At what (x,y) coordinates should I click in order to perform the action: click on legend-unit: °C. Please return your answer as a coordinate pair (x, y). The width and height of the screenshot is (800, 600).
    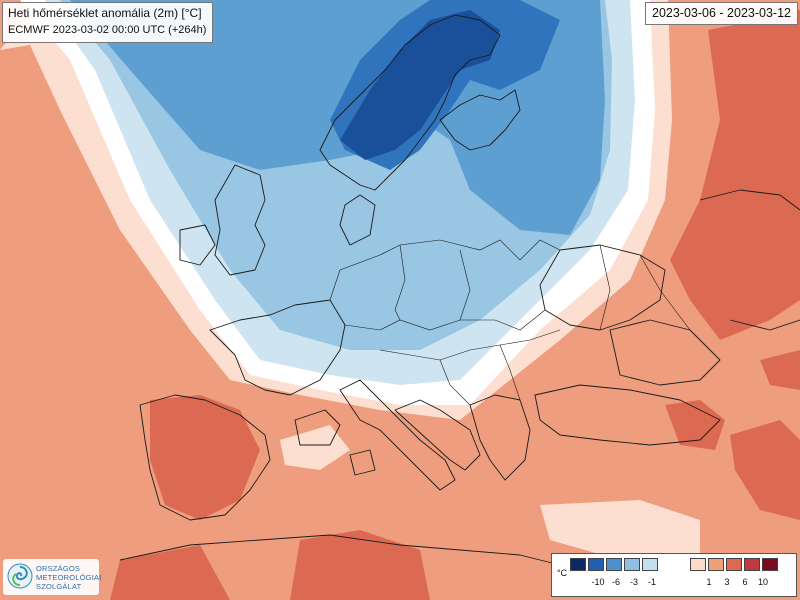
    Looking at the image, I should click on (562, 573).